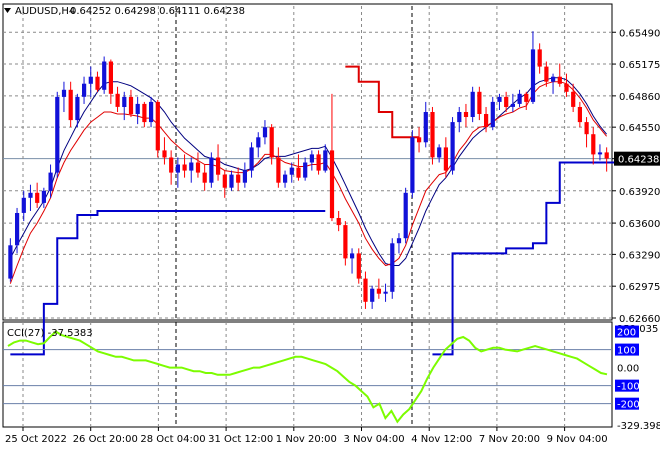 Image resolution: width=660 pixels, height=450 pixels. I want to click on x-tick-label: 28 Oct 04:00, so click(172, 439).